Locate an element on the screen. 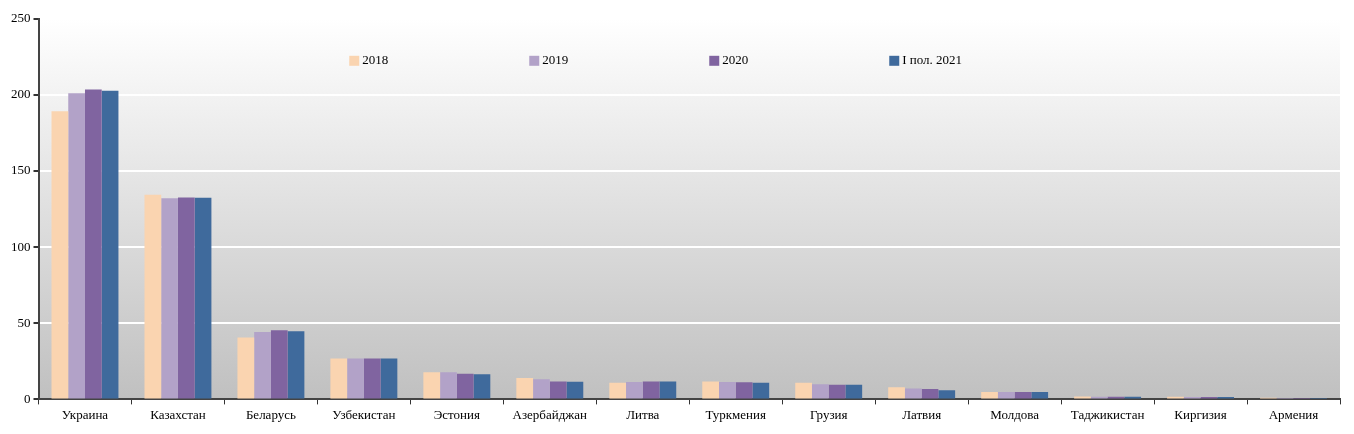  x-tick-label: Грузия is located at coordinates (828, 414).